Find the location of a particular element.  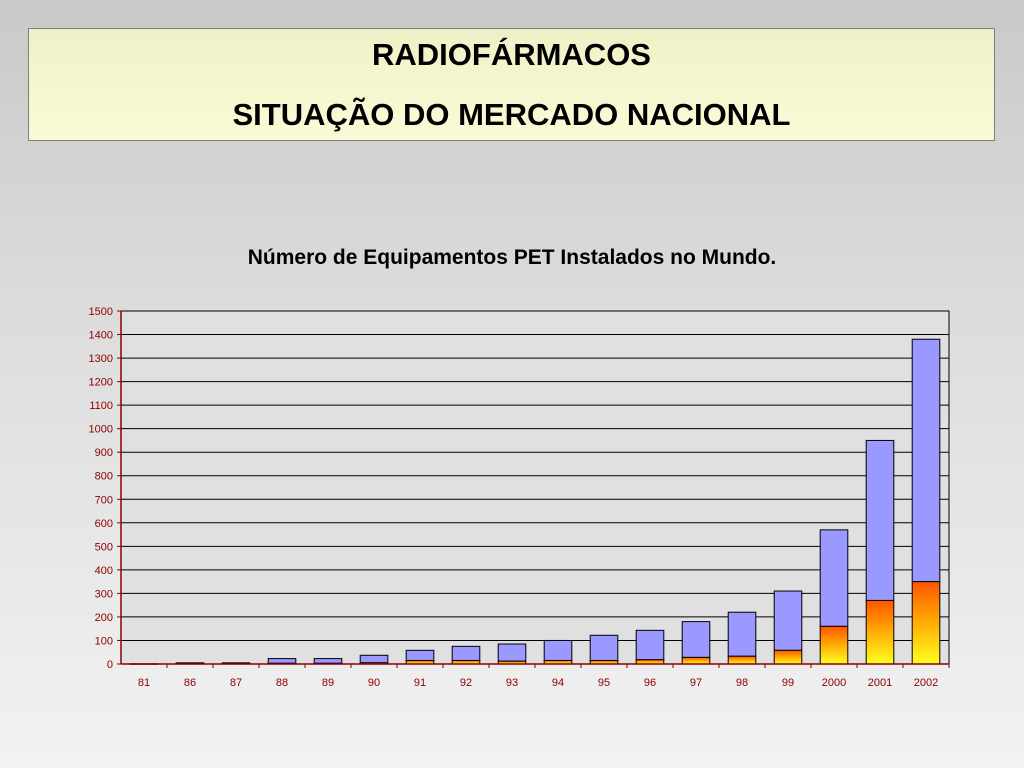

x-tick-label: 95 is located at coordinates (604, 683).